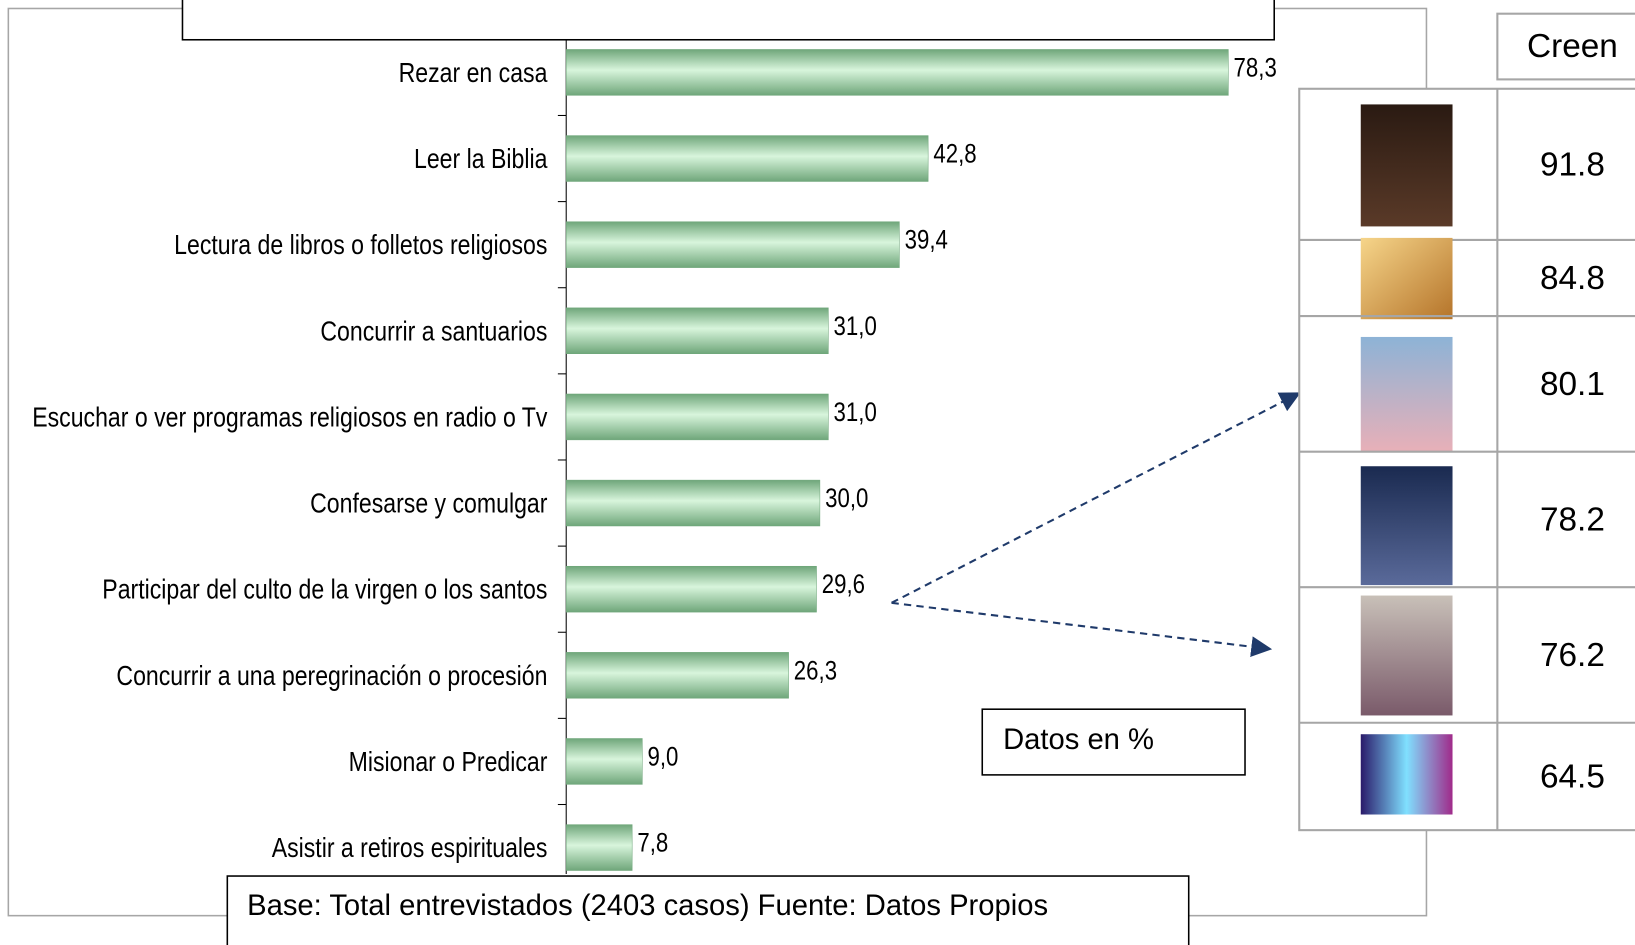  Describe the element at coordinates (473, 73) in the screenshot. I see `category-label: Rezar en casa` at that location.